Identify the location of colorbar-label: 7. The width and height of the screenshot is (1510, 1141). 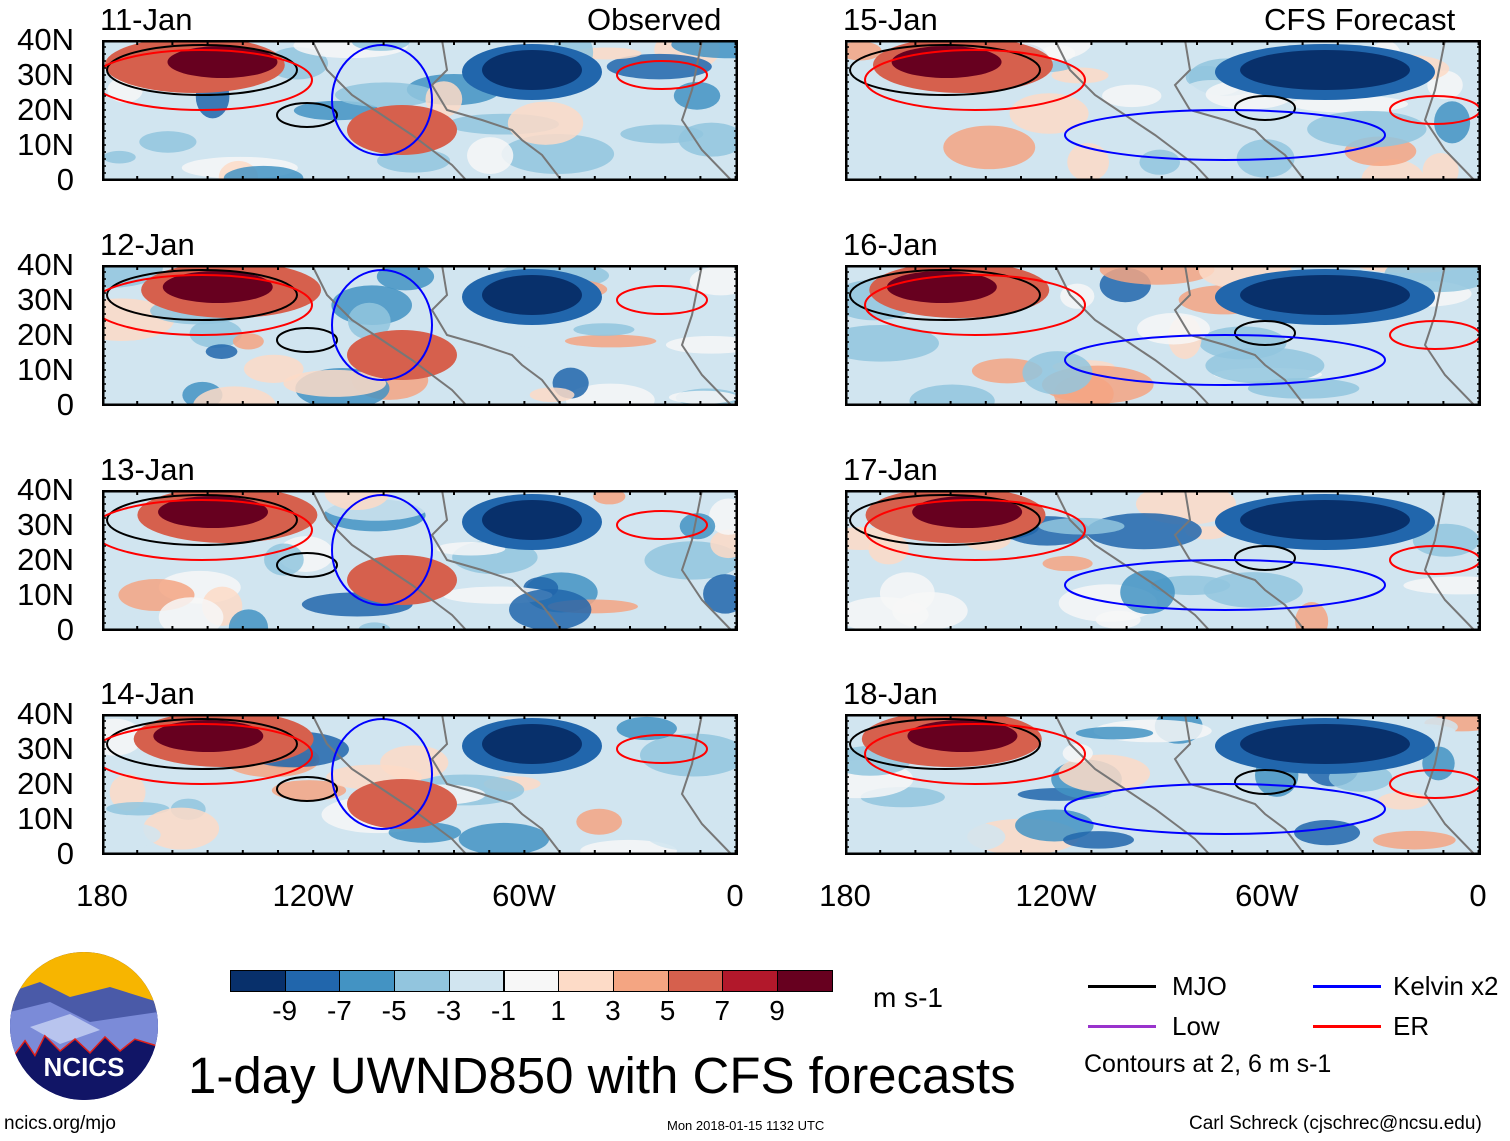
(722, 1010).